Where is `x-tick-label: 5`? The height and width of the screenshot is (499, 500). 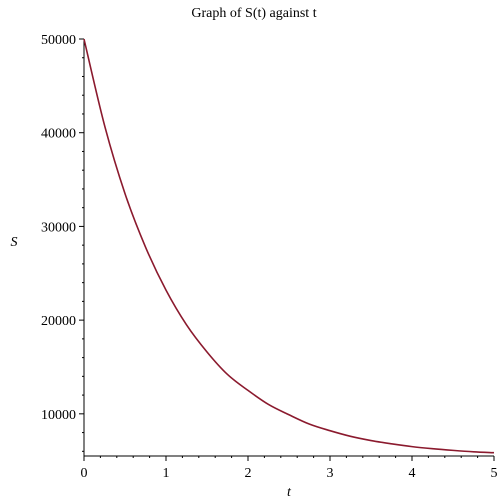 x-tick-label: 5 is located at coordinates (494, 473).